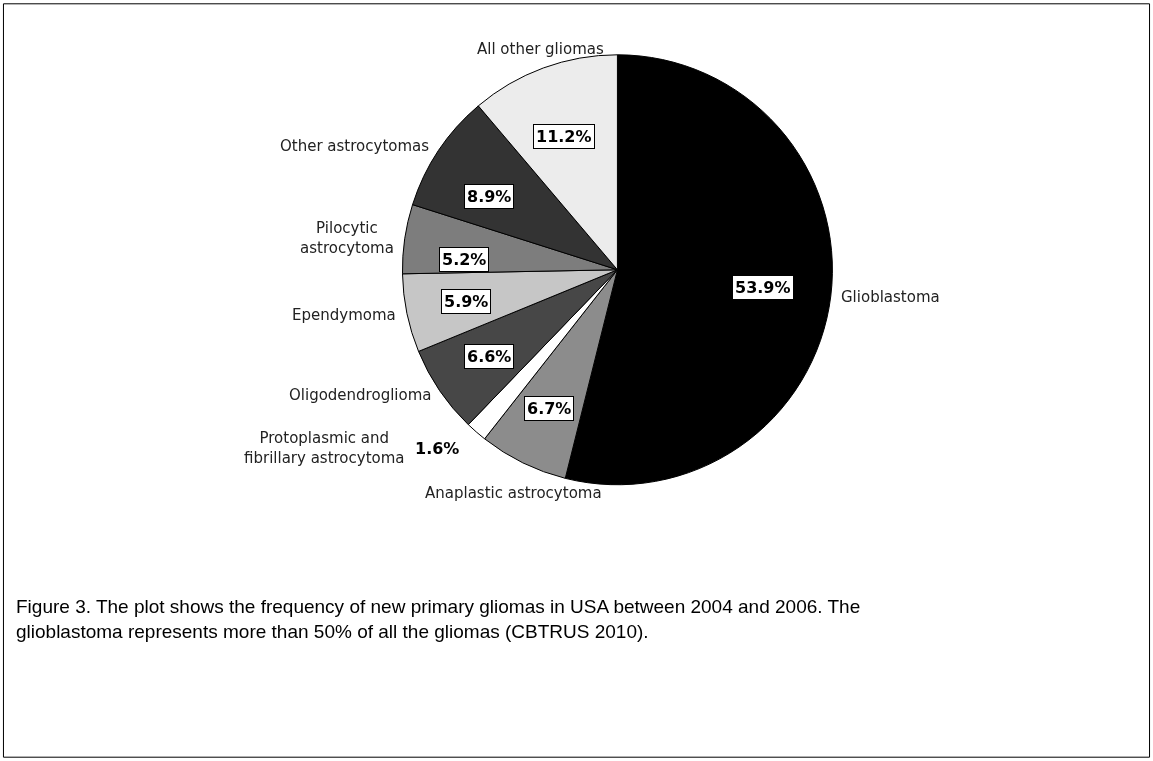 Image resolution: width=1153 pixels, height=761 pixels. Describe the element at coordinates (324, 448) in the screenshot. I see `slice-label: Protoplasmic and fibrillary astrocytoma` at that location.